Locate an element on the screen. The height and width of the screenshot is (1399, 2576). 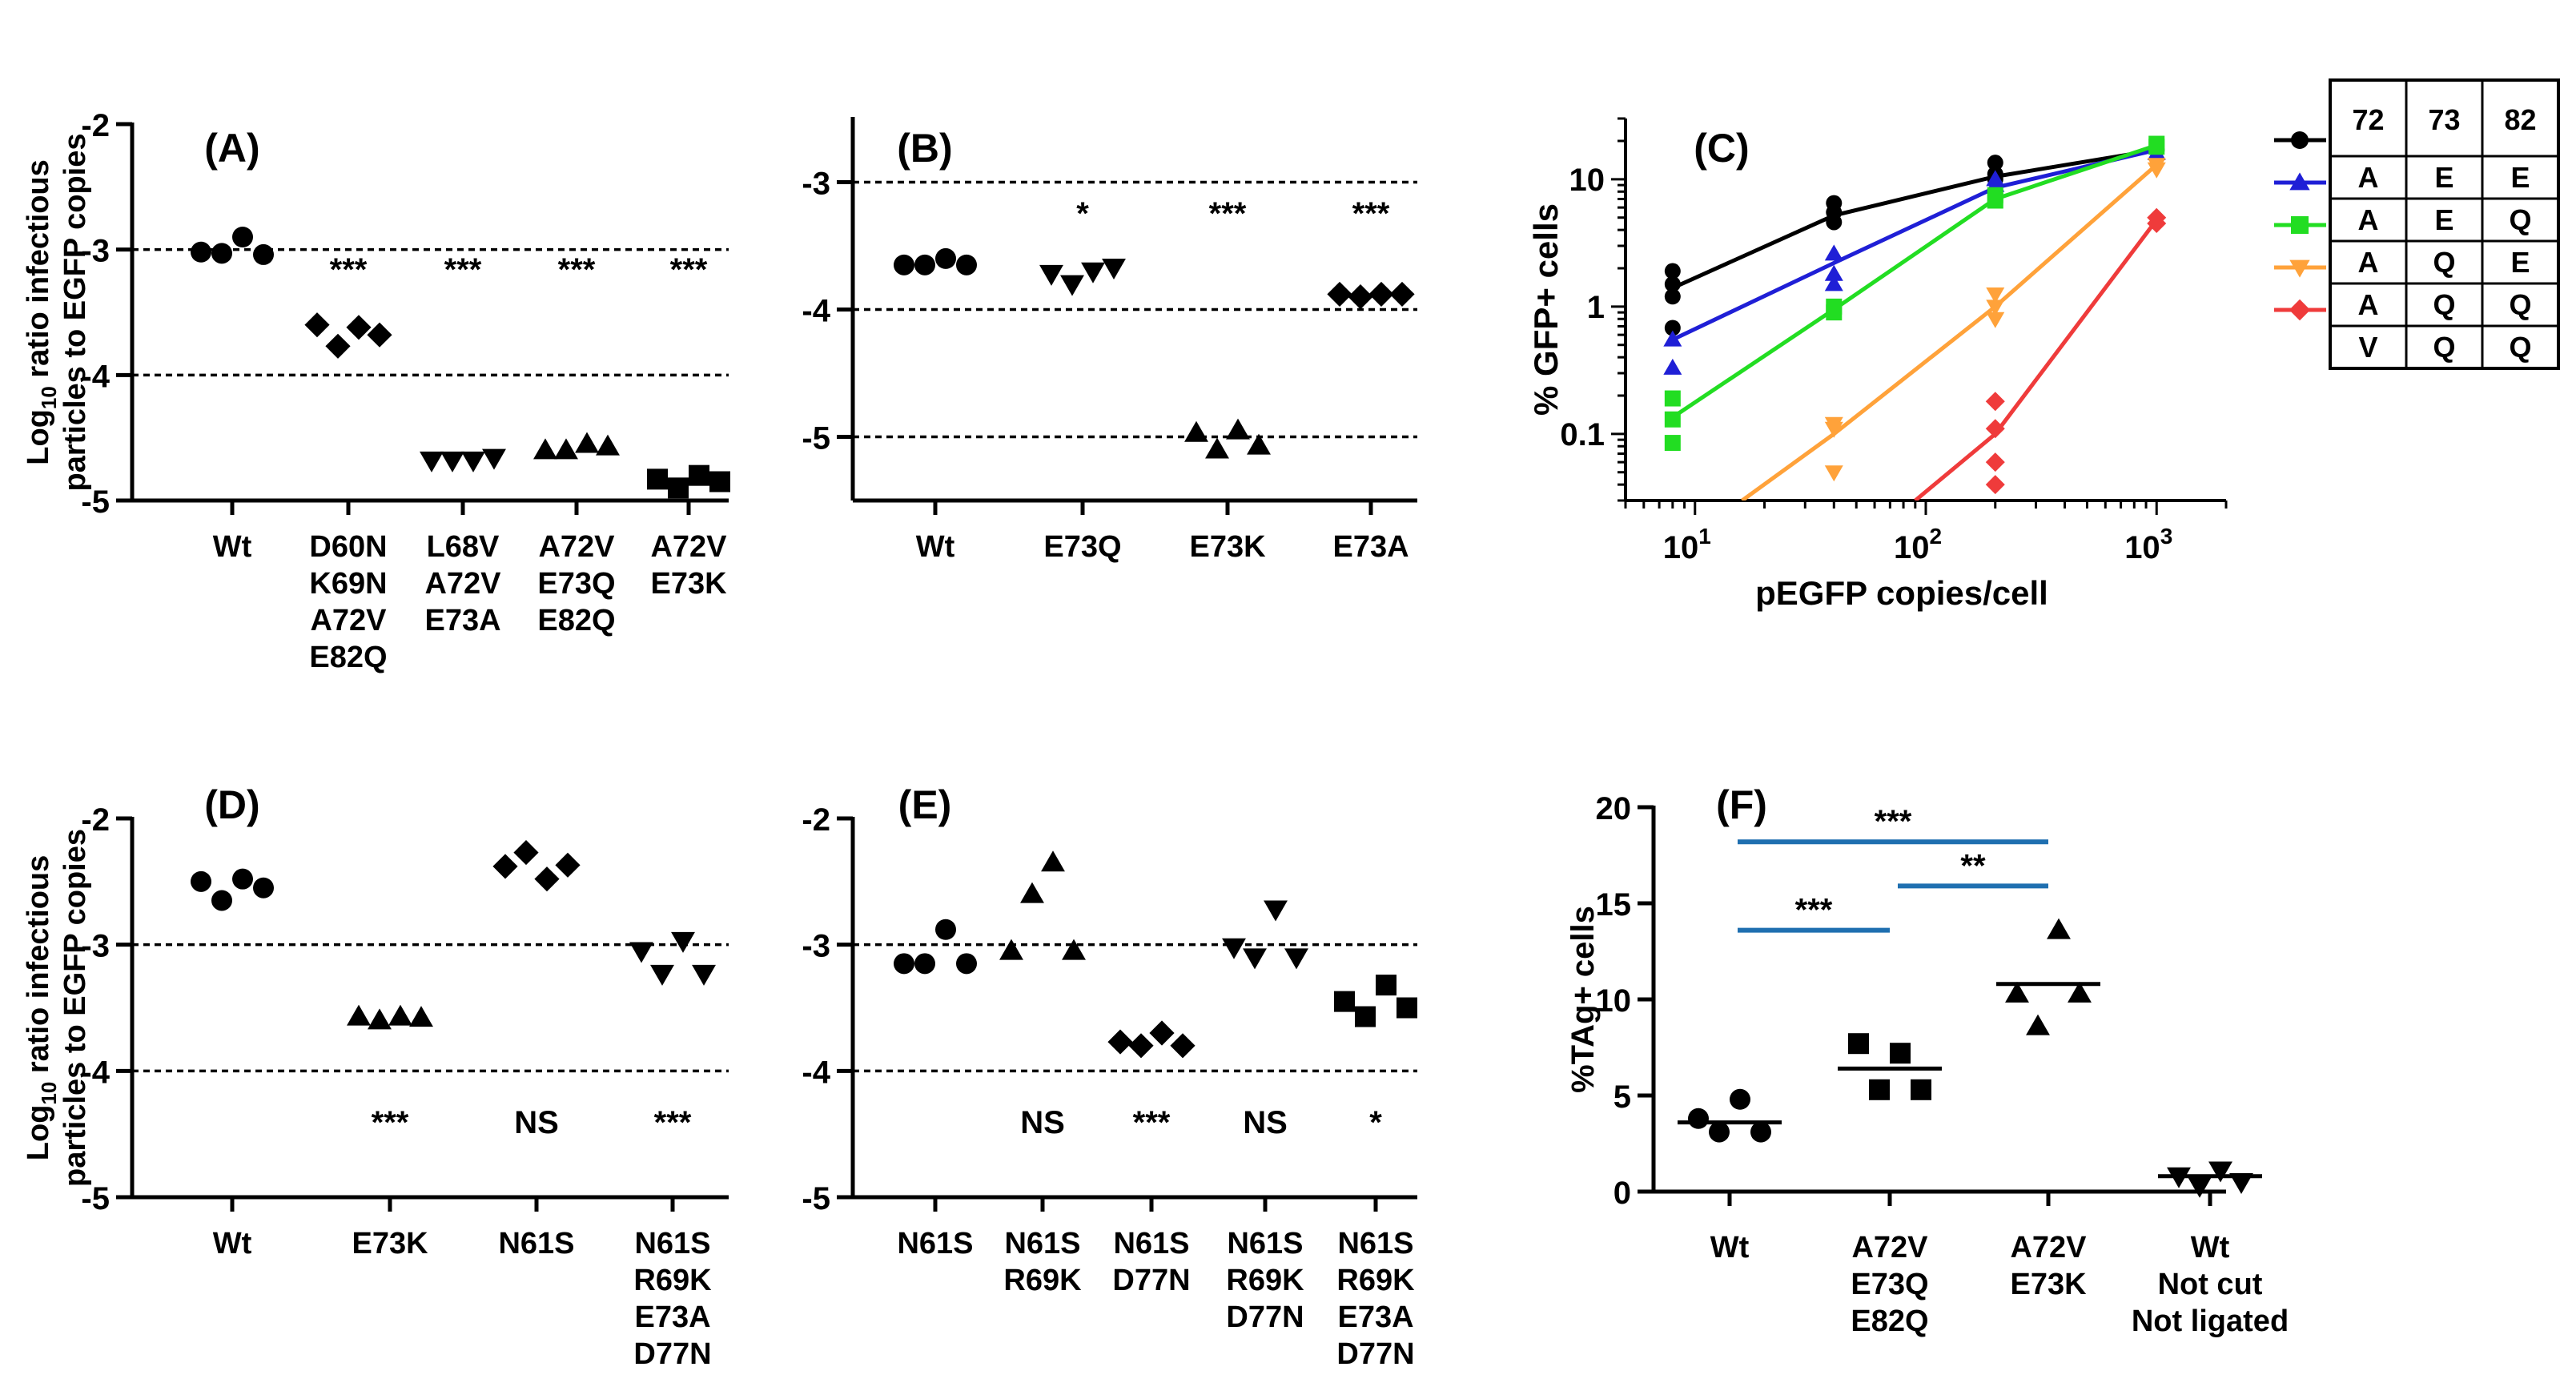
bracket-label: ** is located at coordinates (1973, 865).